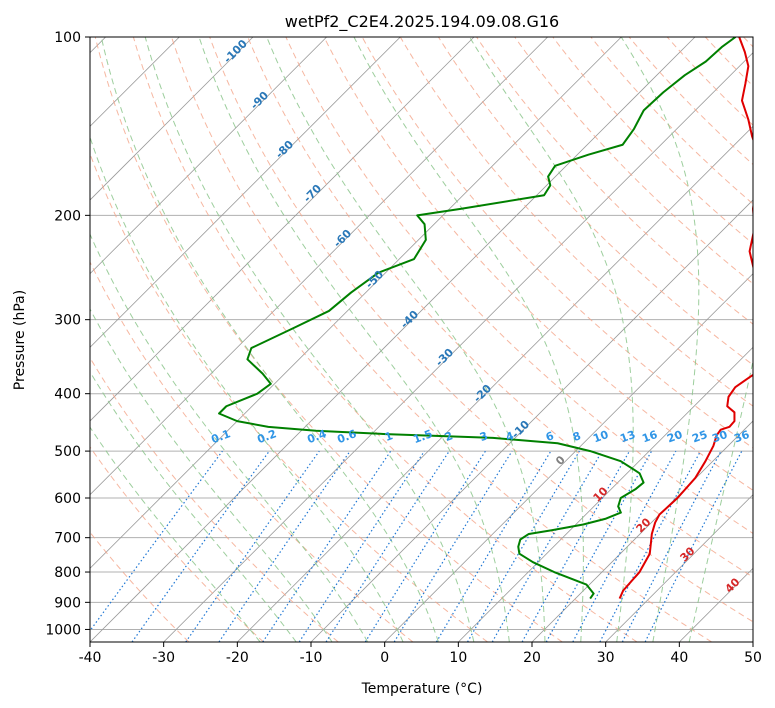  Describe the element at coordinates (606, 658) in the screenshot. I see `x-tick-label: 30` at that location.